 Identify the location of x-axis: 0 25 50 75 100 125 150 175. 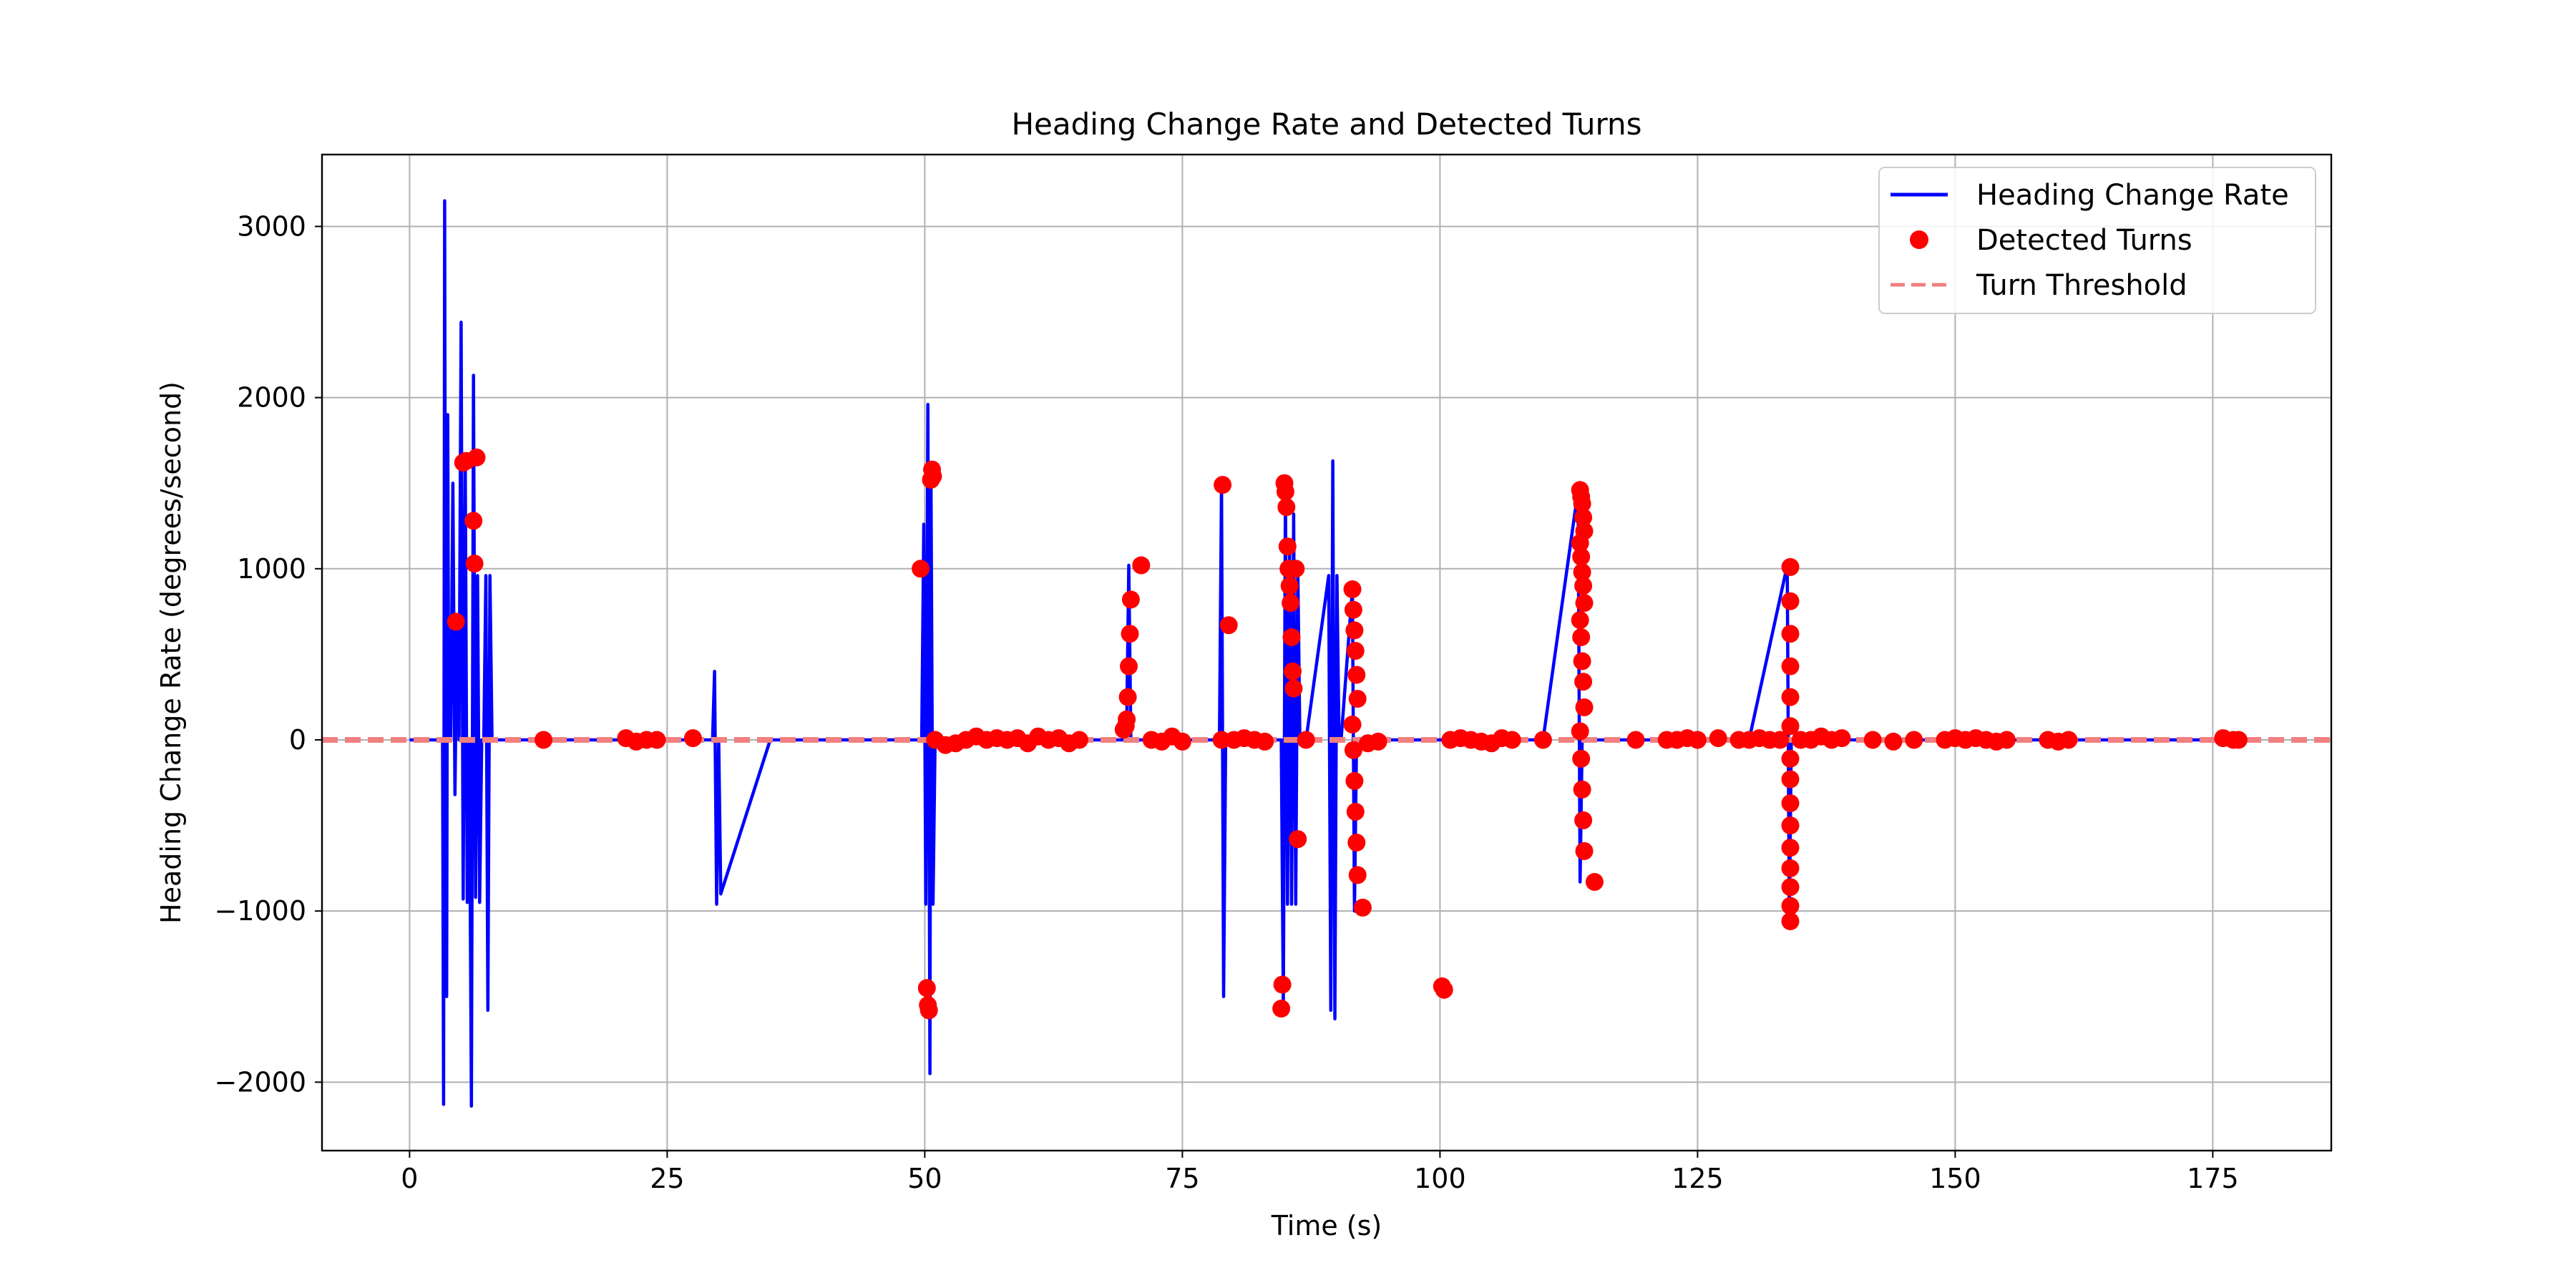
(1320, 1172).